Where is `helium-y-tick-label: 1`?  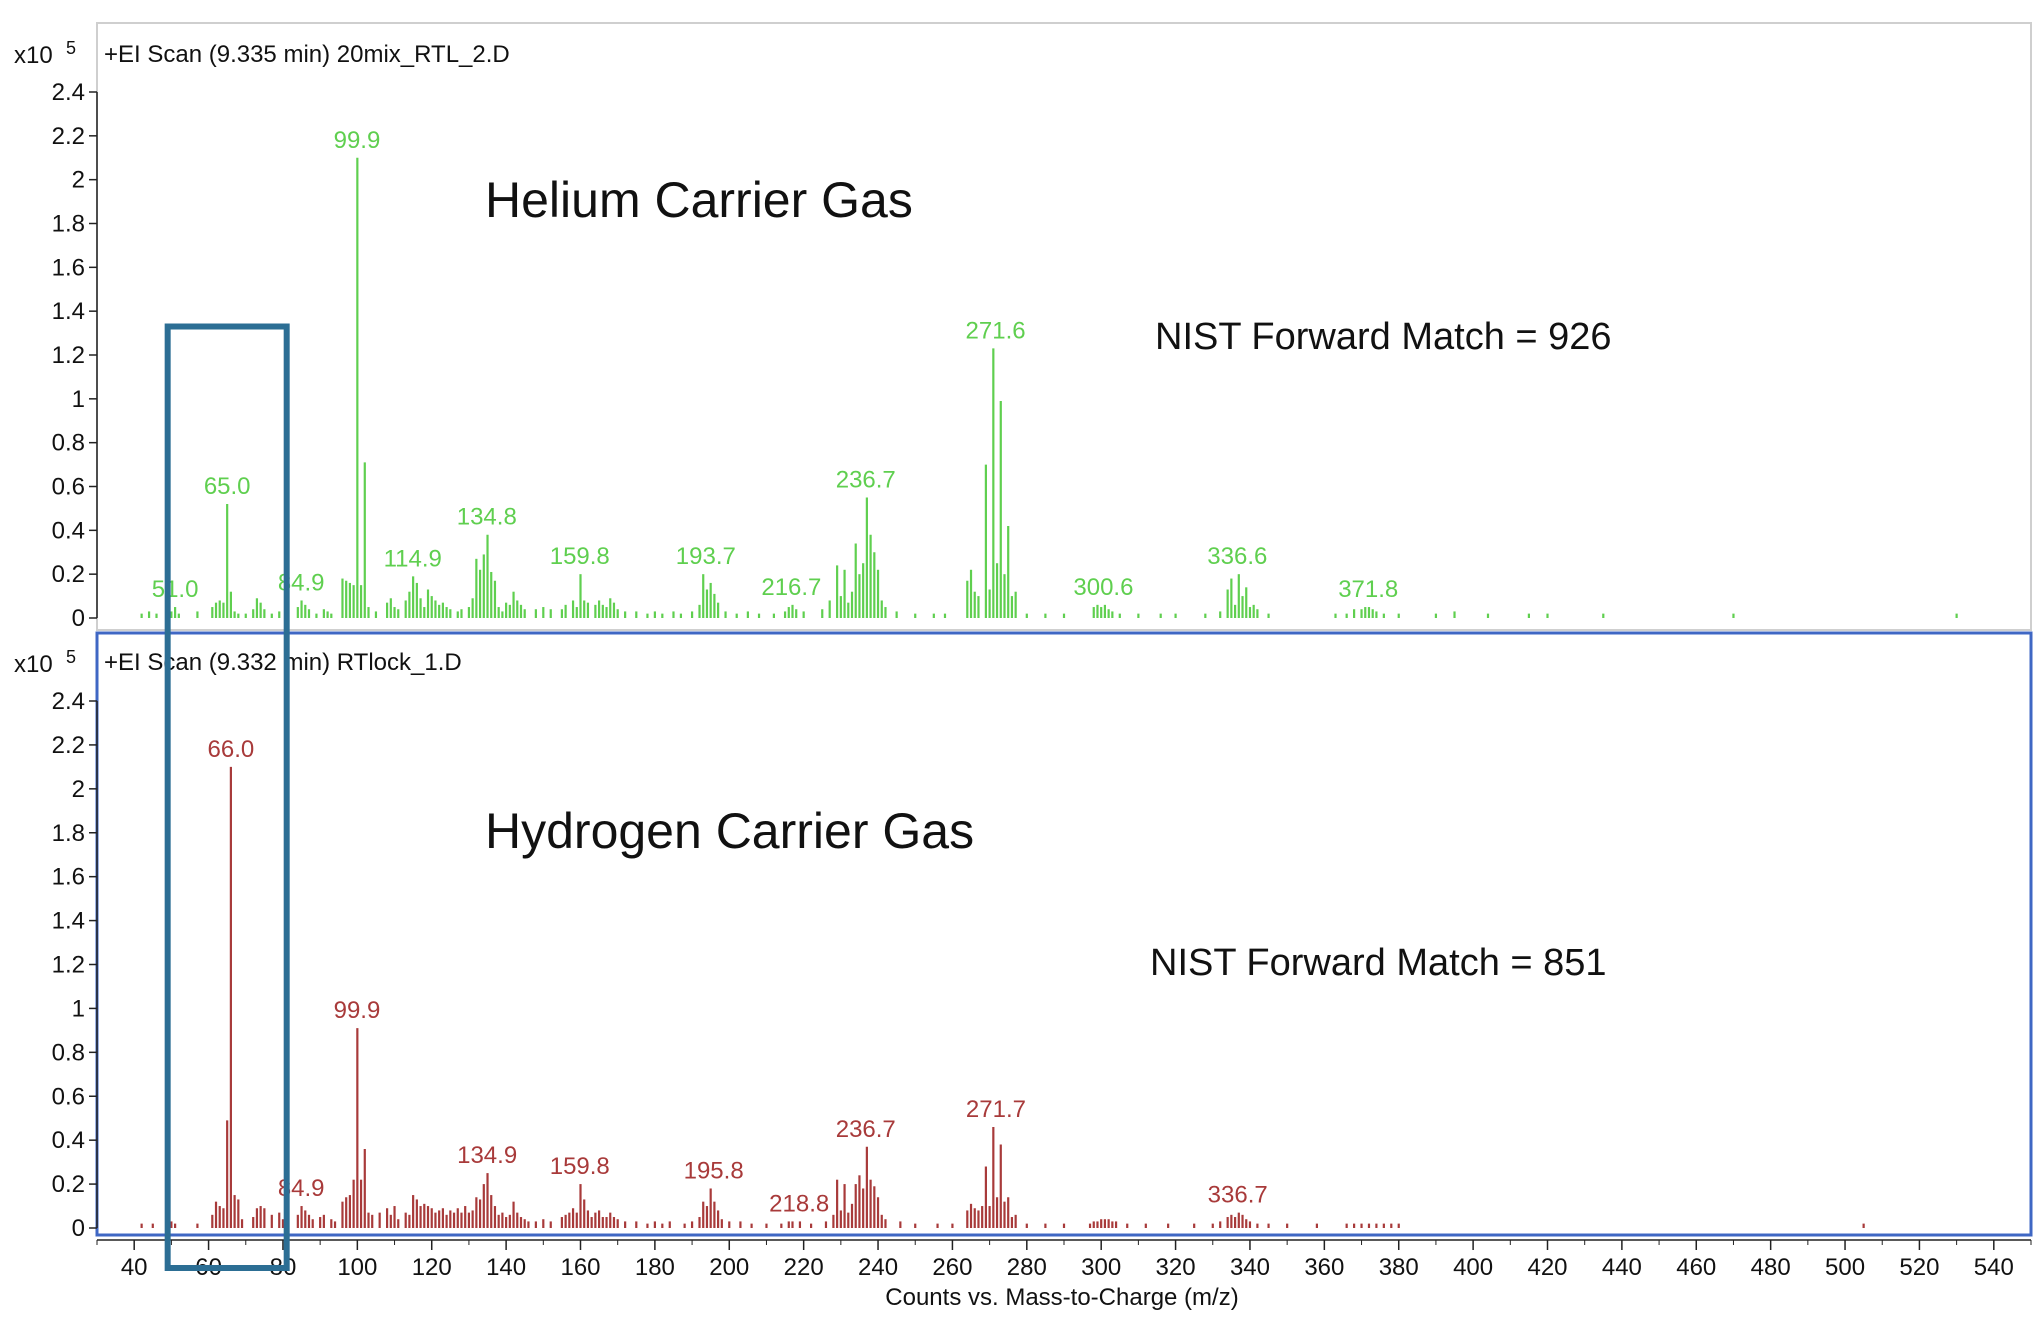 helium-y-tick-label: 1 is located at coordinates (78, 399).